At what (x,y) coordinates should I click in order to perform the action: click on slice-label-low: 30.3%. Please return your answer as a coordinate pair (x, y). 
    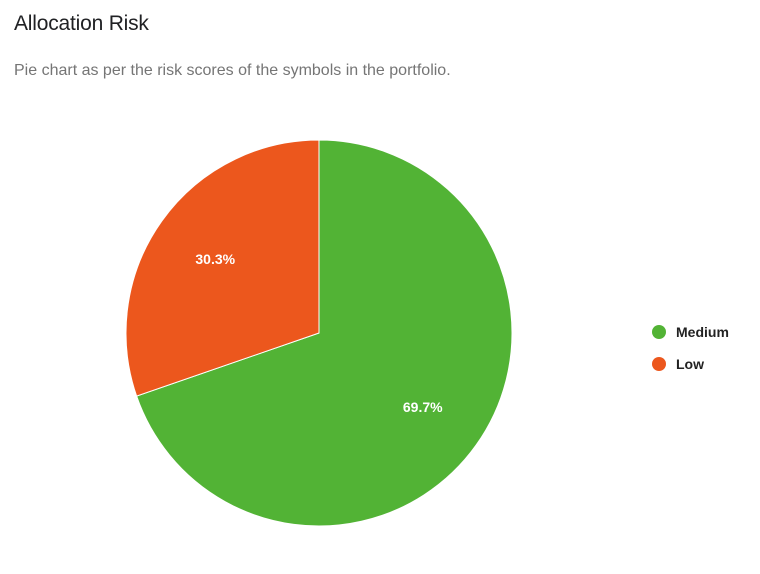
    Looking at the image, I should click on (215, 259).